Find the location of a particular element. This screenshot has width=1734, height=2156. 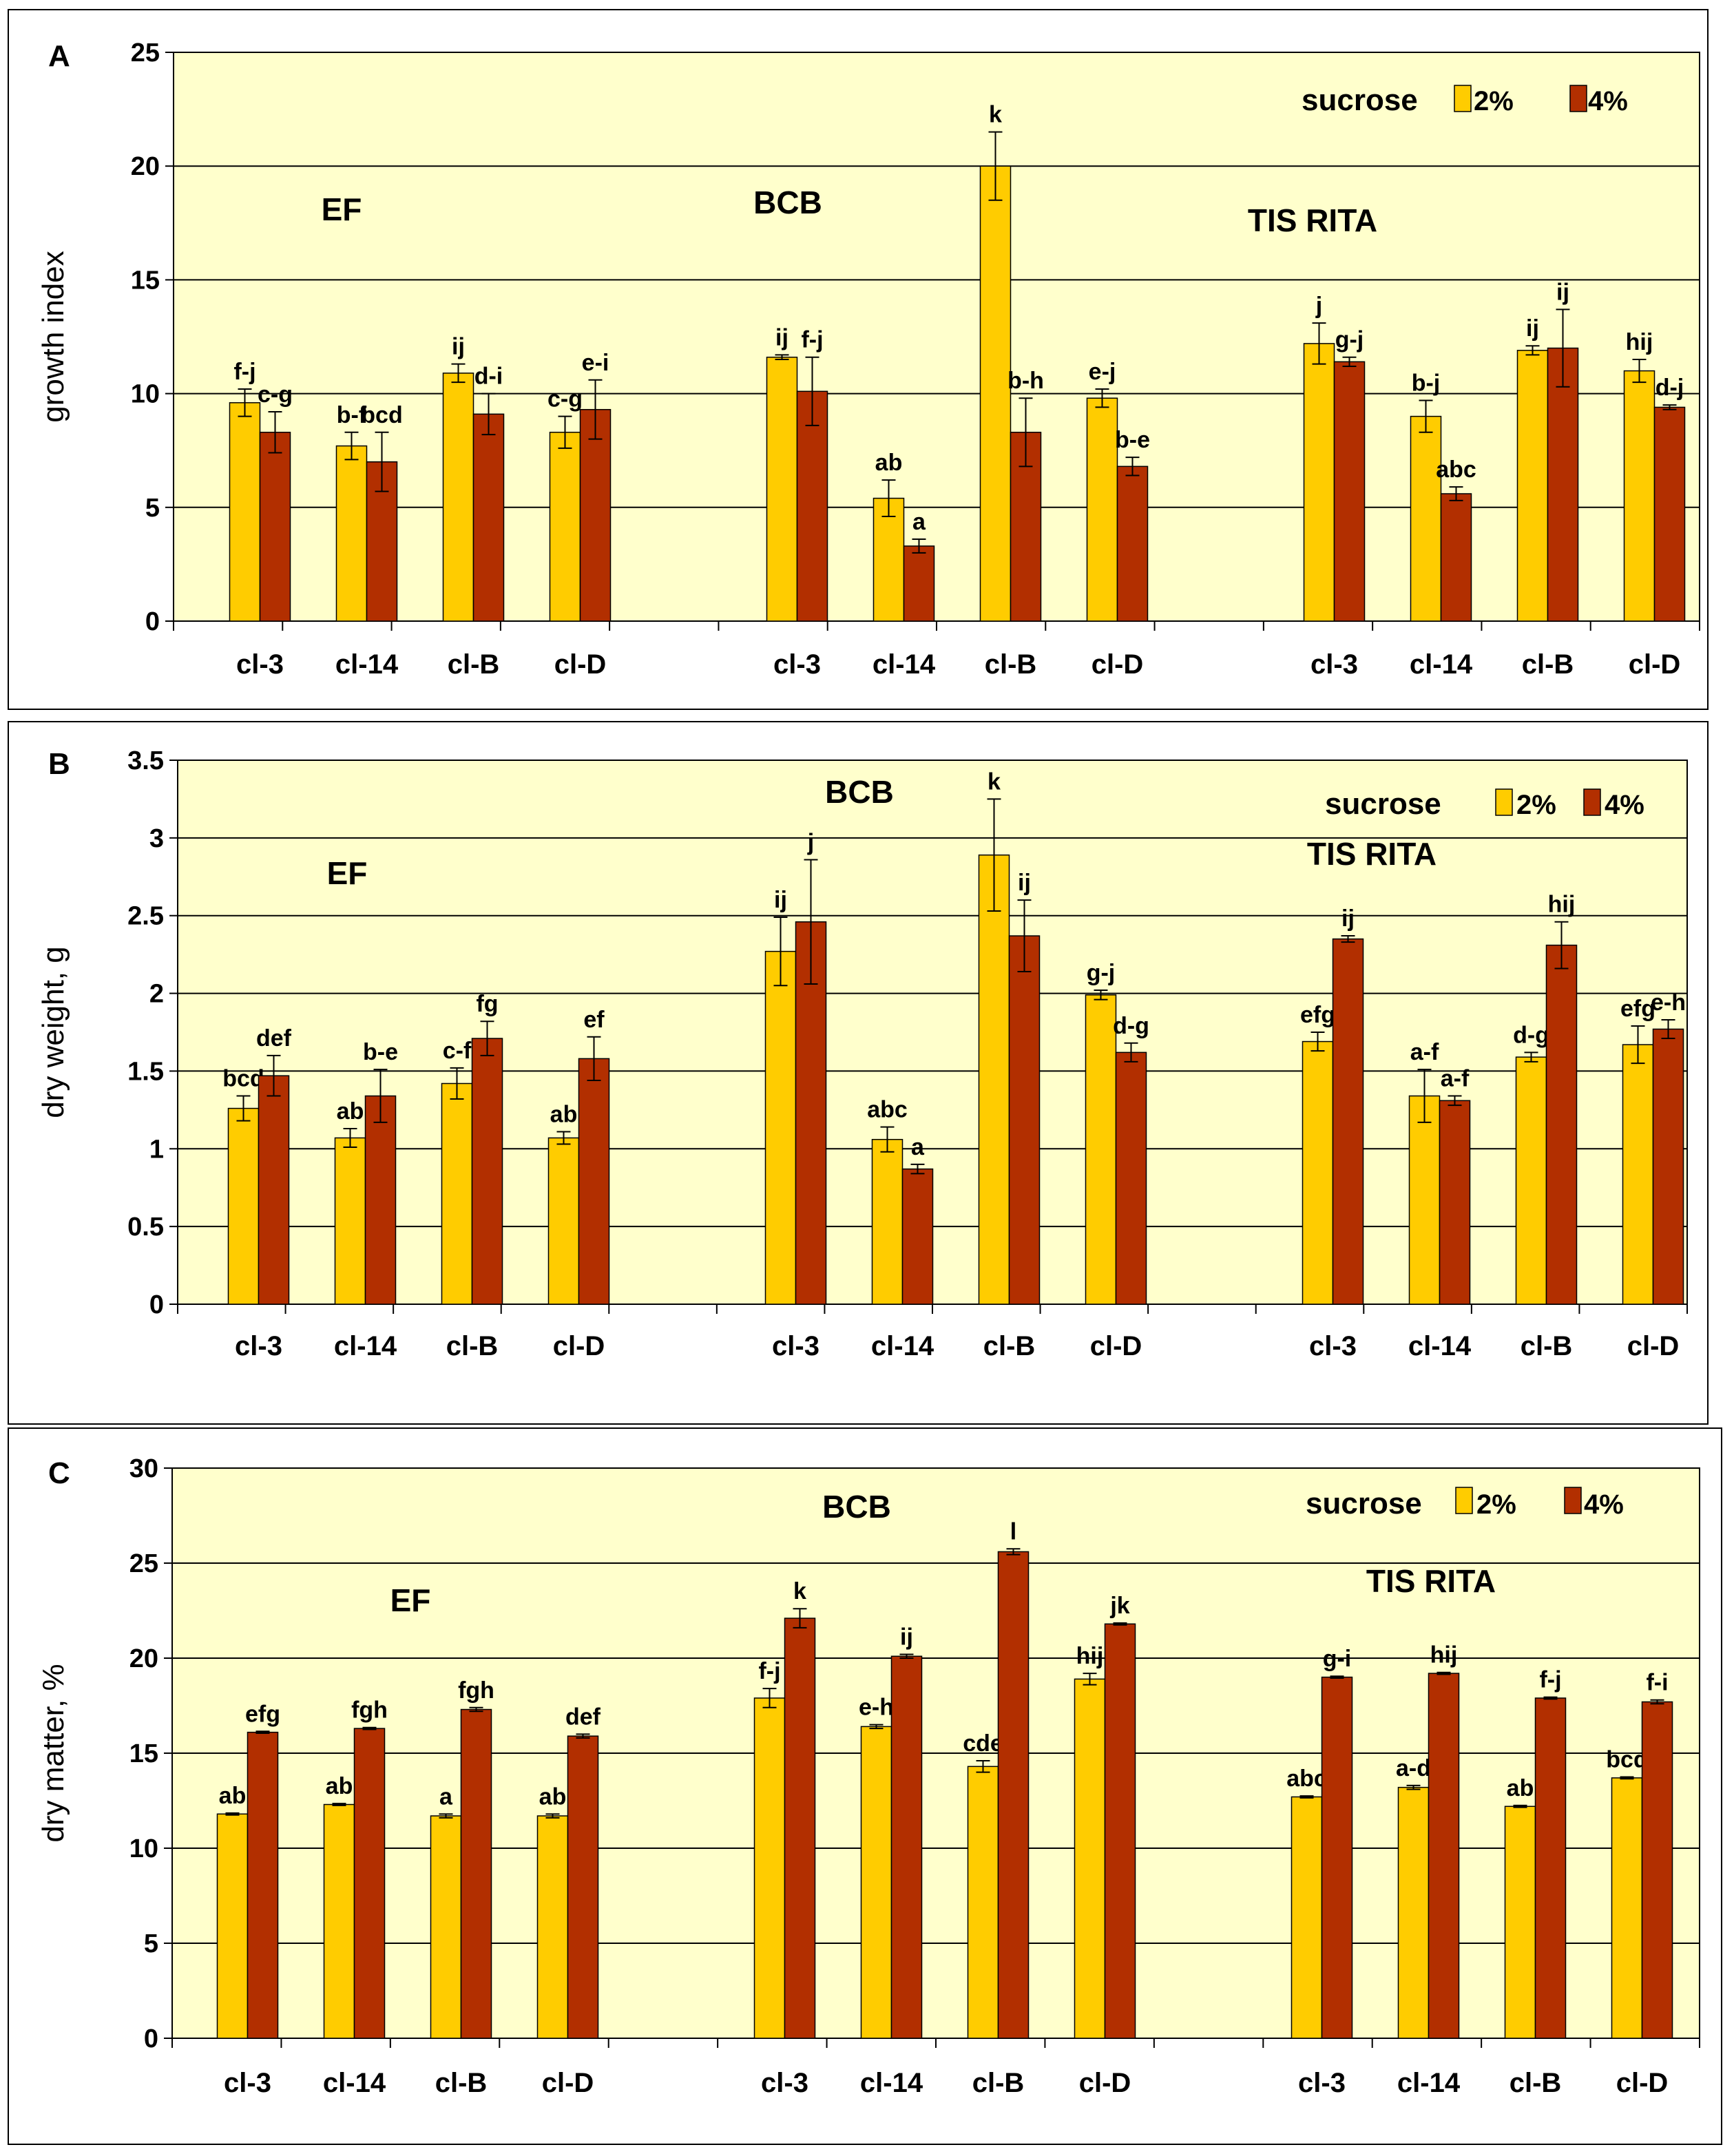

significance-letter: e-h is located at coordinates (876, 1708).